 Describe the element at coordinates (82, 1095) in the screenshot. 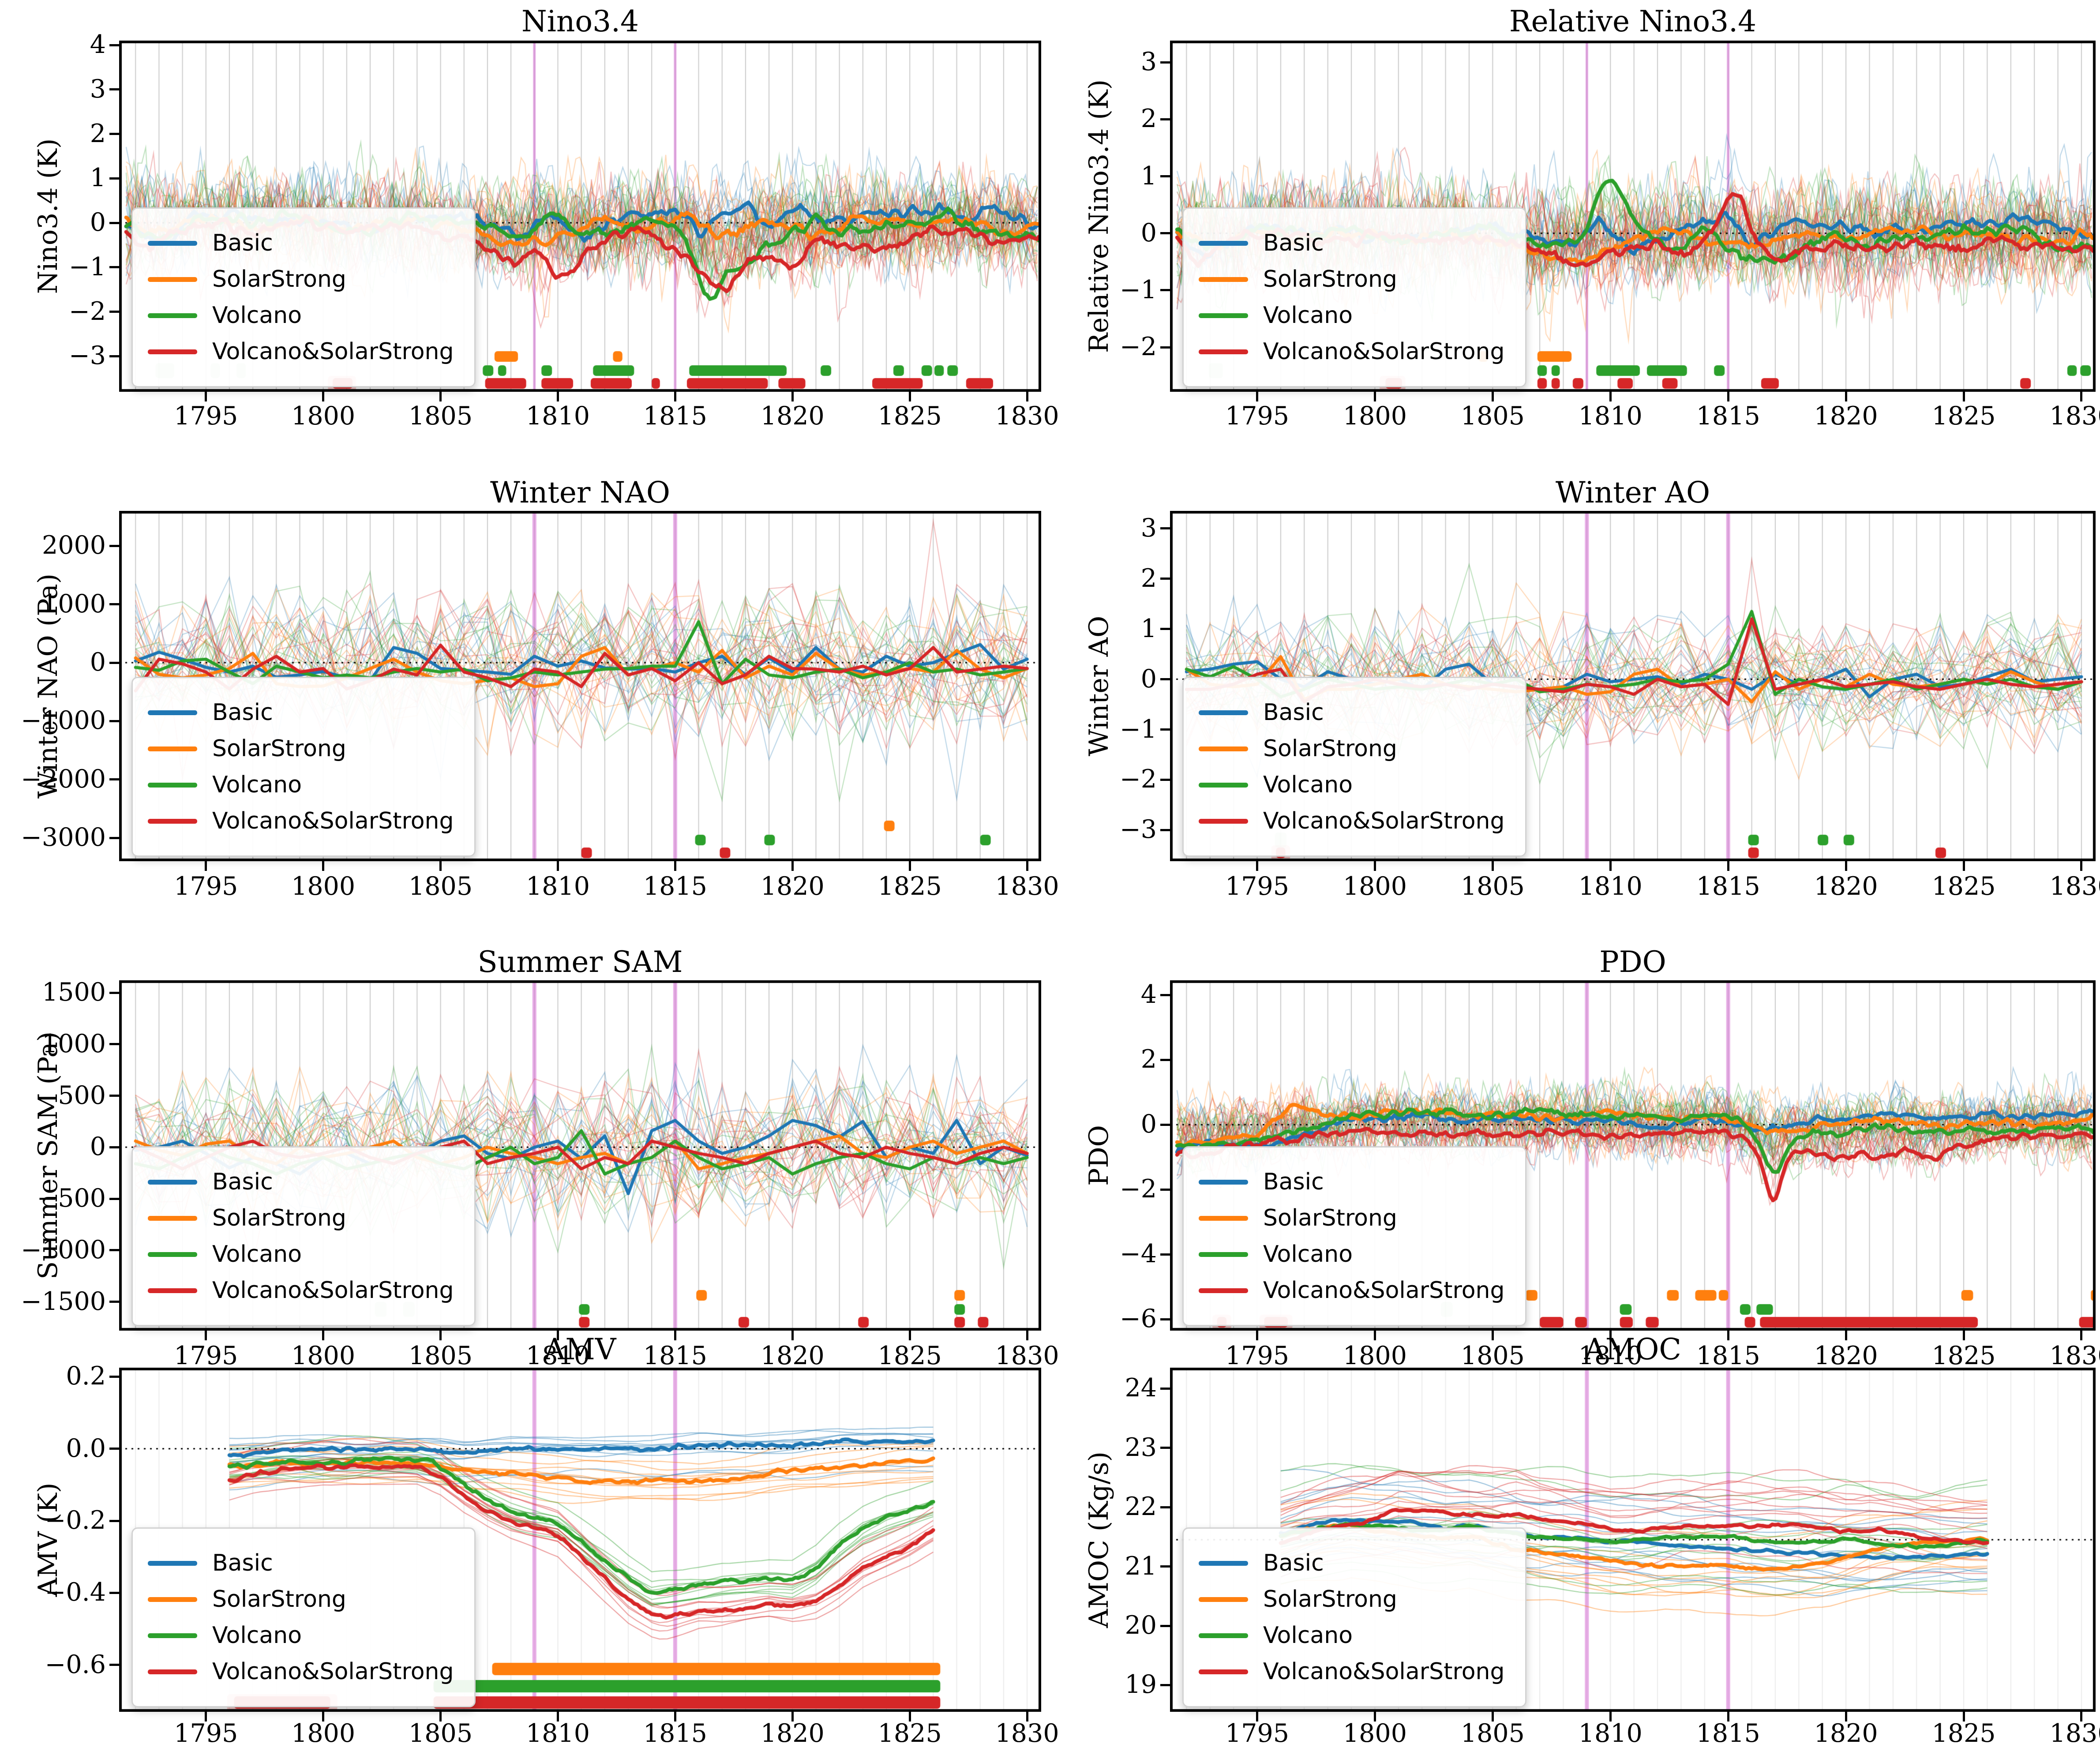

I see `y-tick-label: 500` at that location.